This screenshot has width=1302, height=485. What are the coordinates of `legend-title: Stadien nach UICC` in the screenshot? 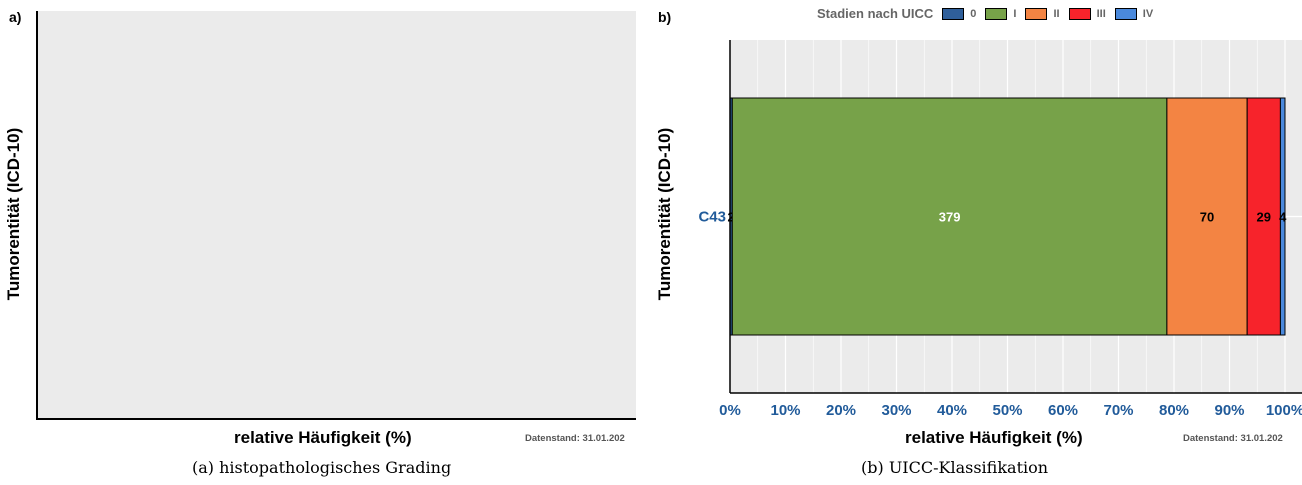 It's located at (875, 13).